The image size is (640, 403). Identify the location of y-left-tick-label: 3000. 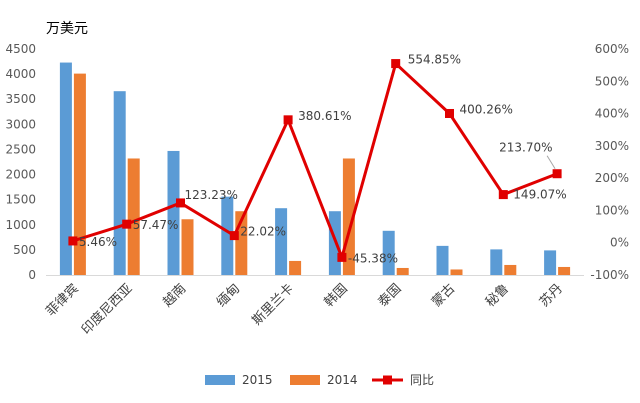
(20, 124).